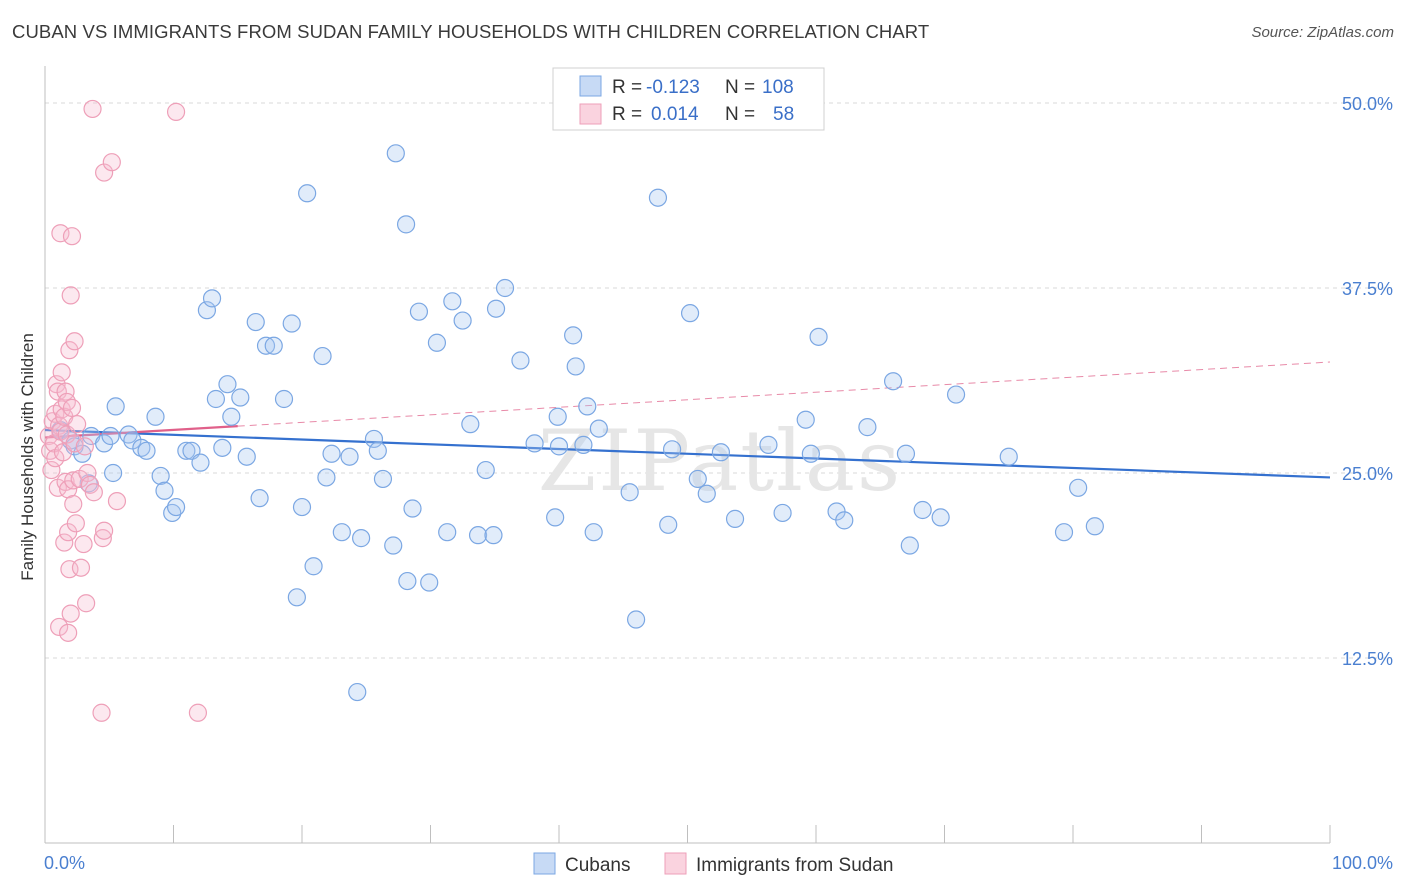 The height and width of the screenshot is (892, 1406). Describe the element at coordinates (1367, 289) in the screenshot. I see `y-tick-label-2: 37.5%` at that location.